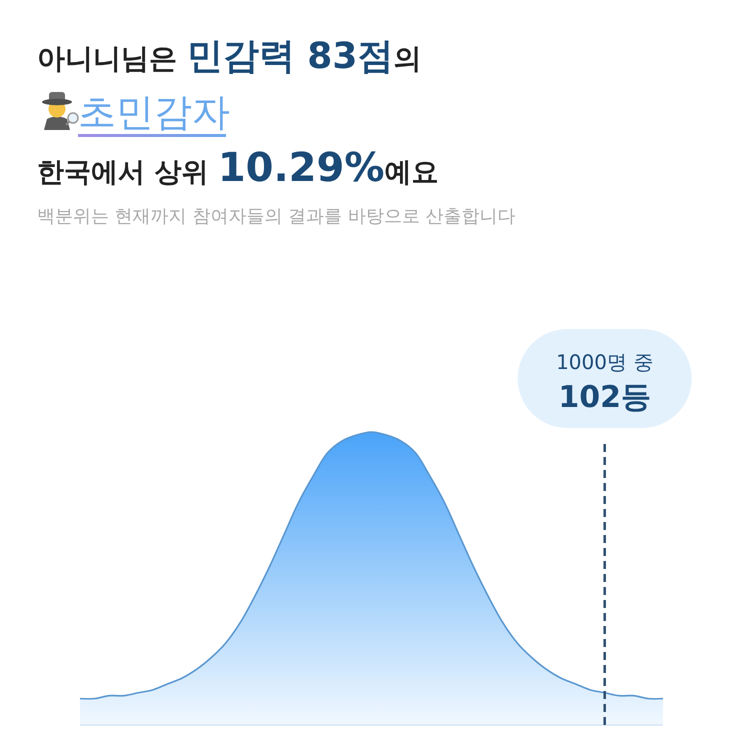 Image resolution: width=743 pixels, height=754 pixels. I want to click on chart-subtitle: 한국에서 상위 10.29%예요, so click(237, 168).